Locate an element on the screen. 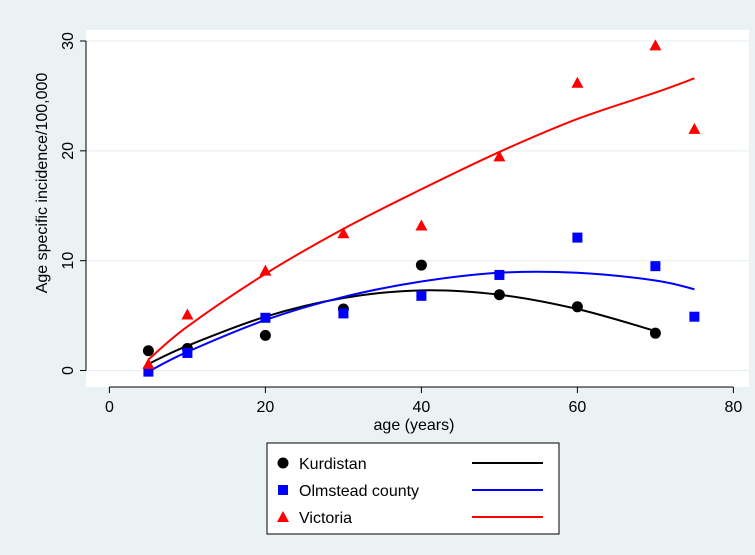 This screenshot has height=555, width=755. legend-label-kurdistan: Kurdistan is located at coordinates (333, 464).